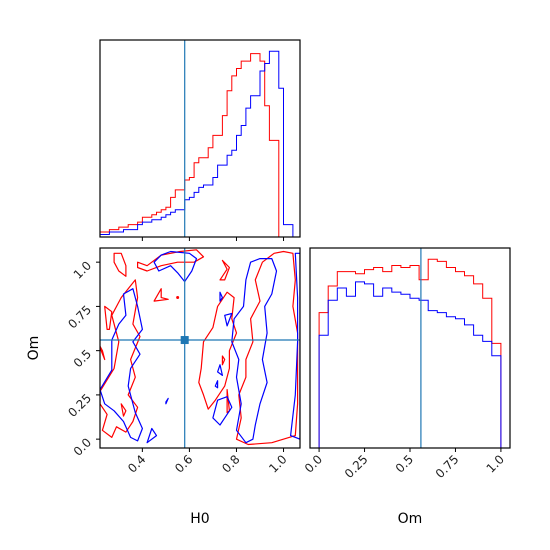 This screenshot has width=550, height=550. Describe the element at coordinates (199, 519) in the screenshot. I see `x-axis-label-h0: H0` at that location.